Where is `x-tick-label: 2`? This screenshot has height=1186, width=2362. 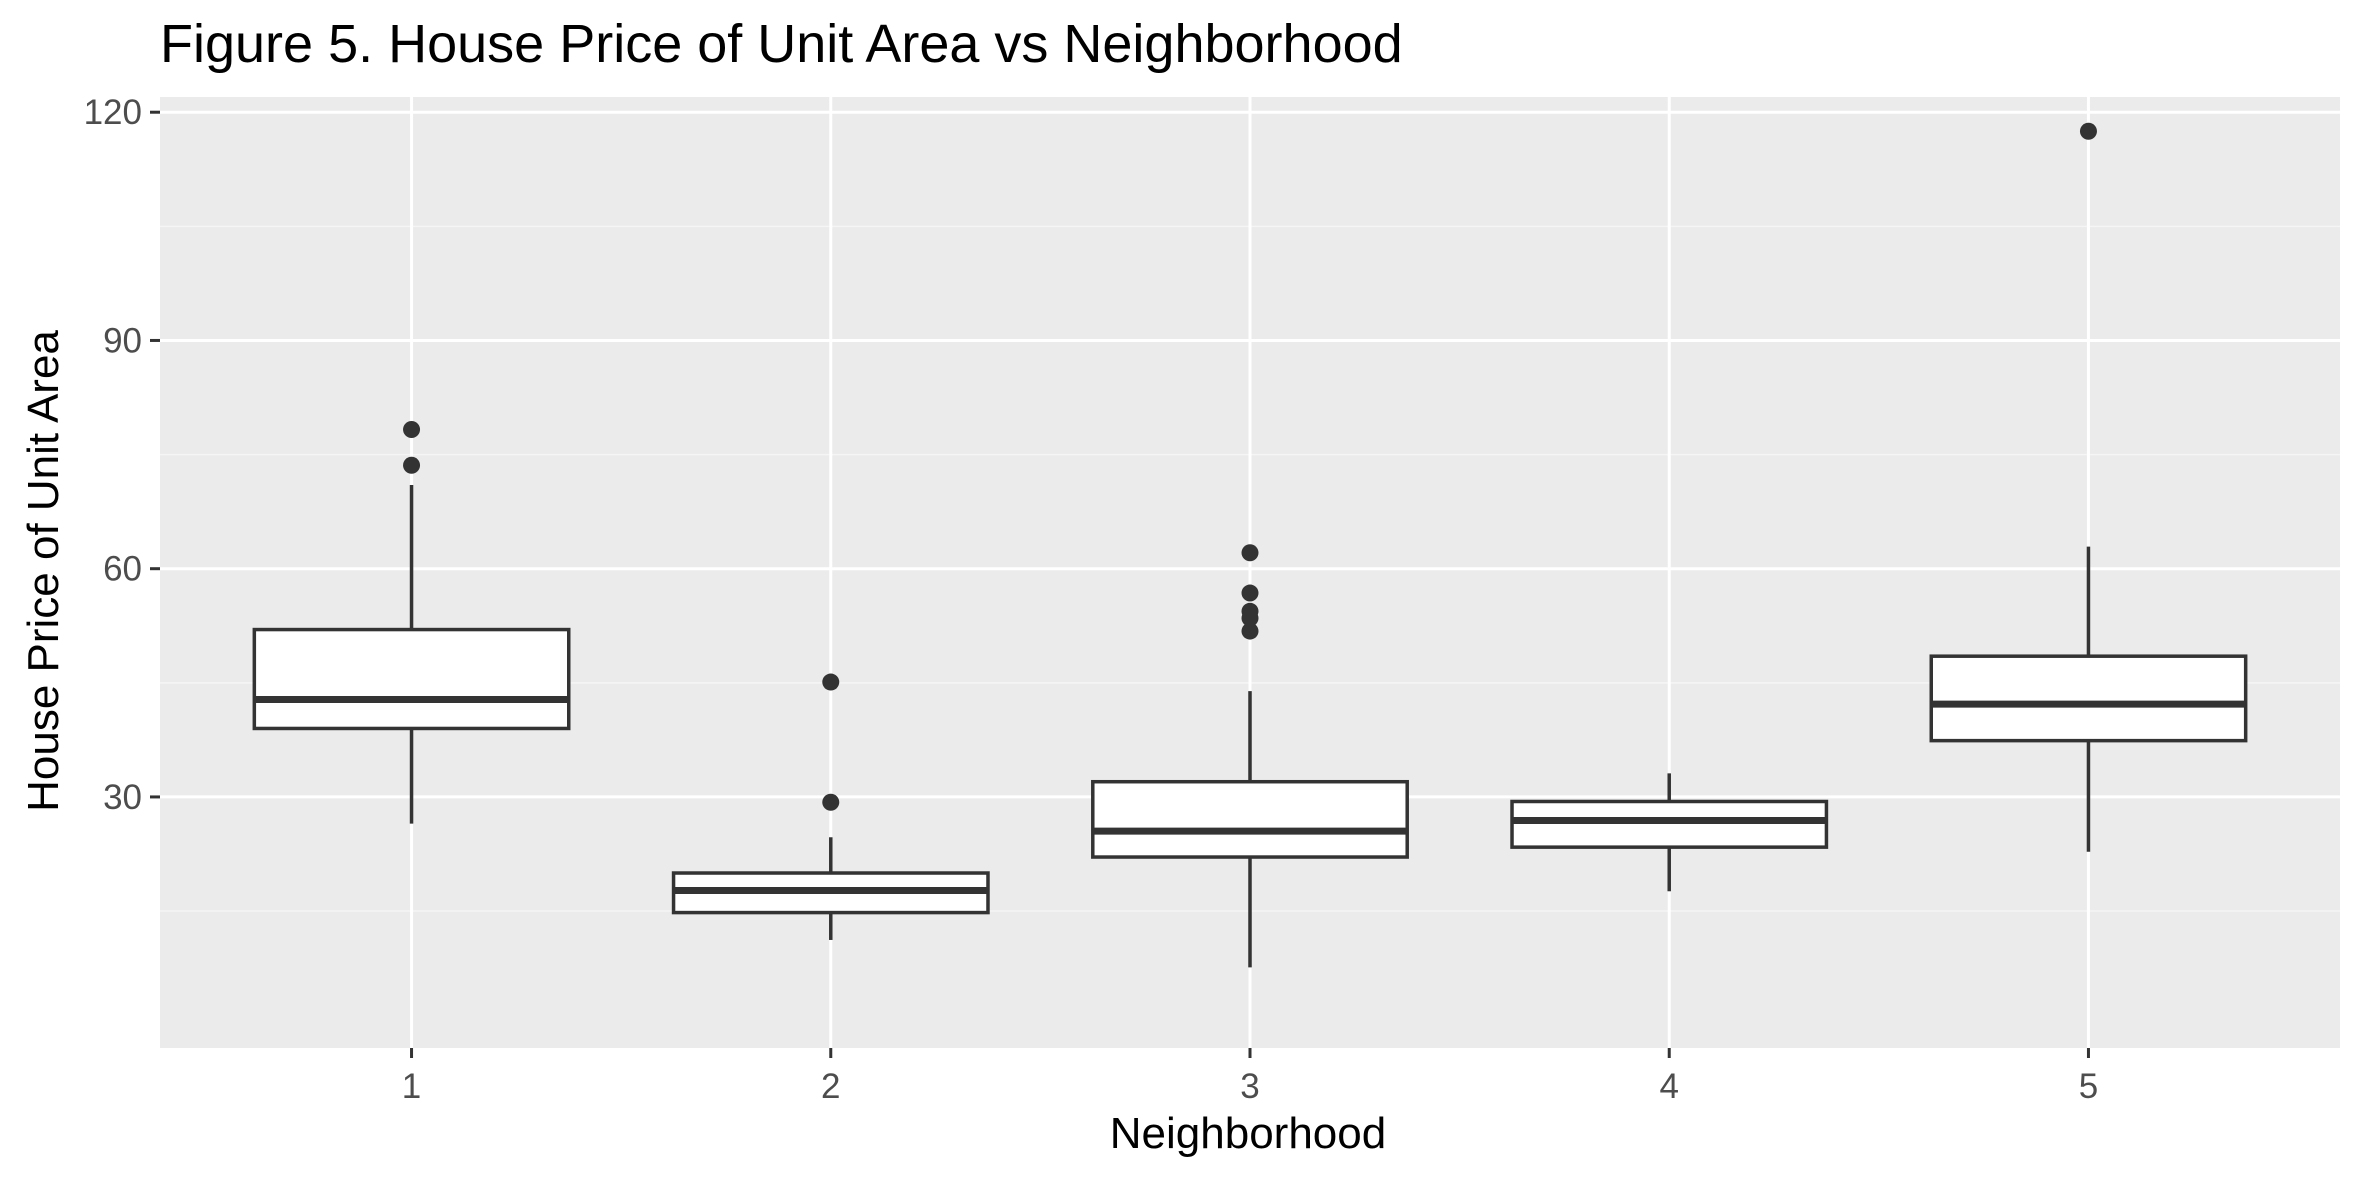 x-tick-label: 2 is located at coordinates (830, 1086).